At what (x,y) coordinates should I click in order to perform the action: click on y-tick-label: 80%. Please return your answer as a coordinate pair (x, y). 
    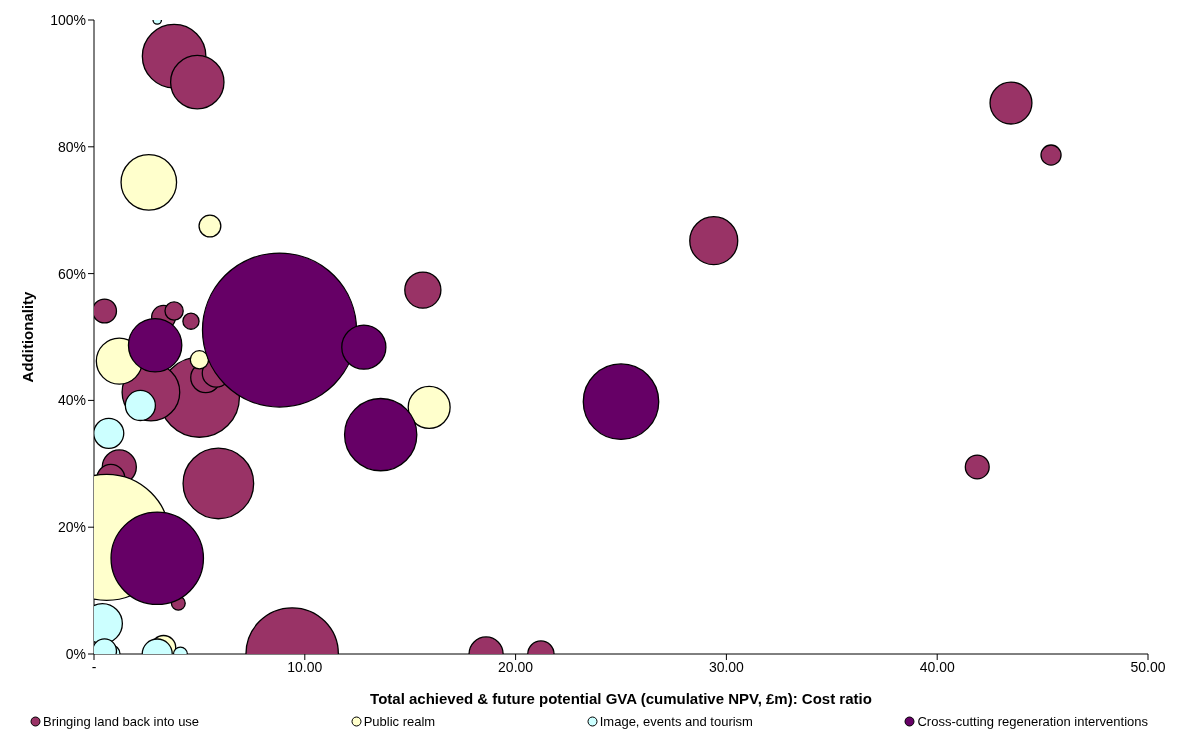
    Looking at the image, I should click on (71, 146).